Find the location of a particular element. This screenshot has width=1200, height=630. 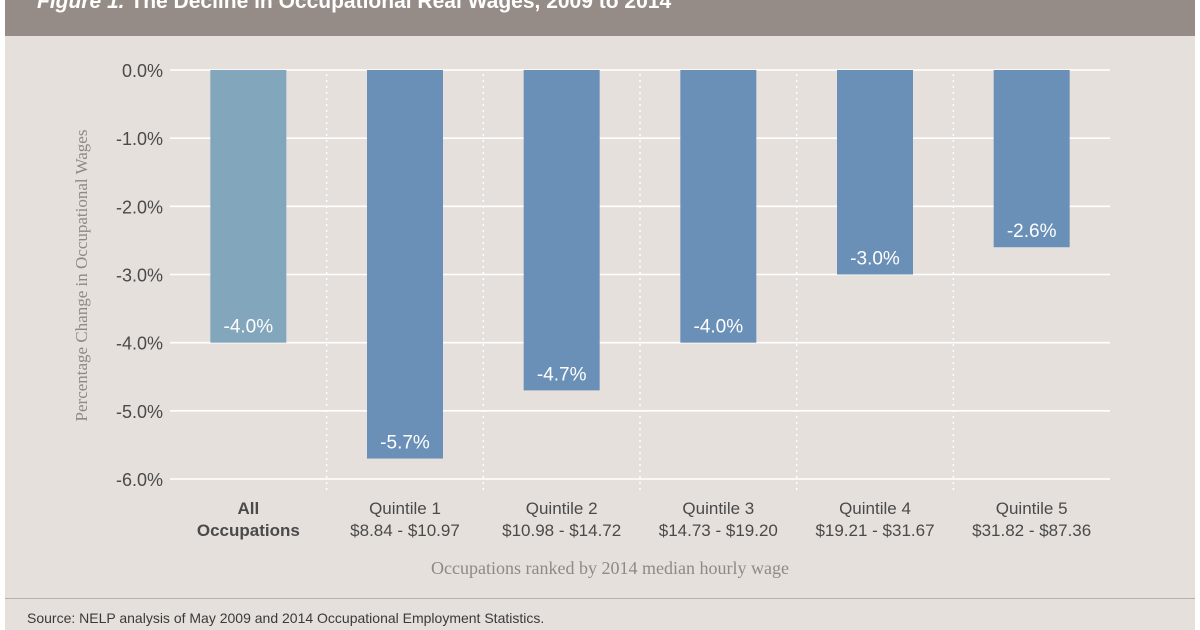

data-label: -5.7% is located at coordinates (405, 443).